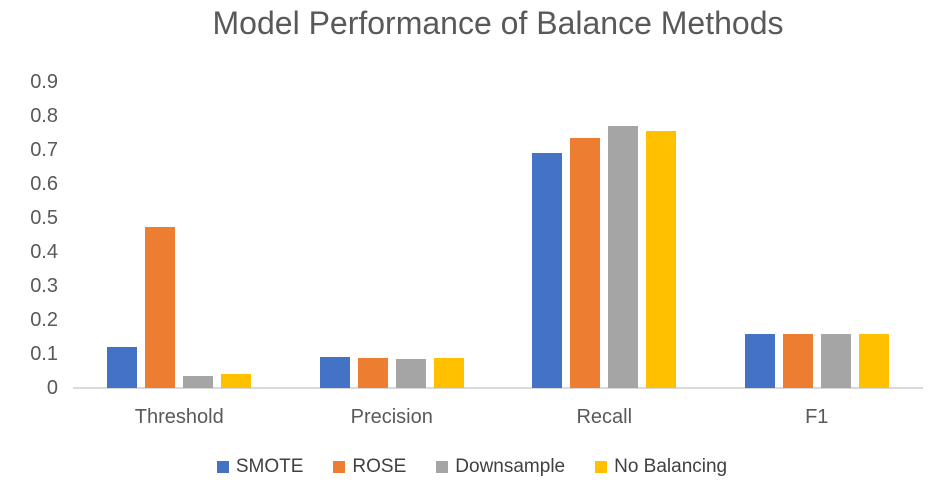 This screenshot has height=494, width=944. I want to click on legend-swatch-rose, so click(339, 467).